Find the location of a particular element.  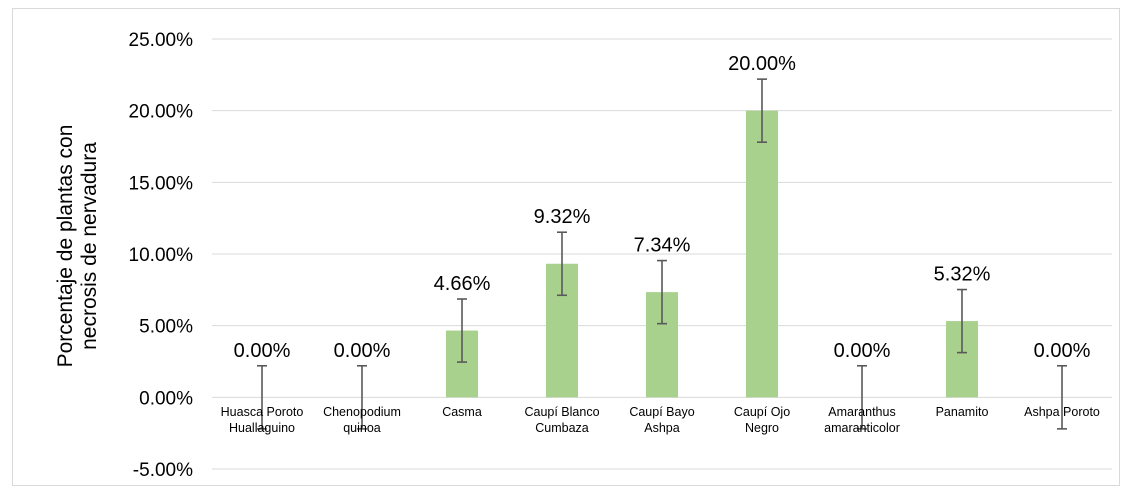

x-category-label: Ashpa Poroto is located at coordinates (1062, 412).